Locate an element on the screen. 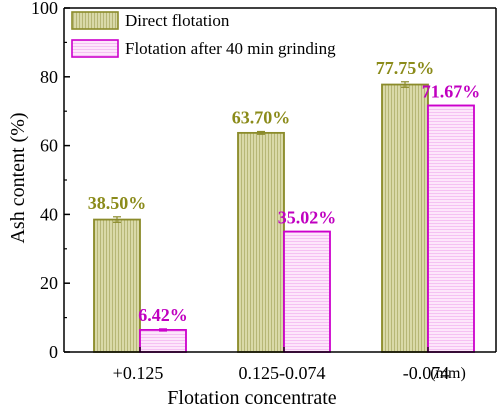 The width and height of the screenshot is (498, 412). x-tick-label-0: +0.125 is located at coordinates (138, 373).